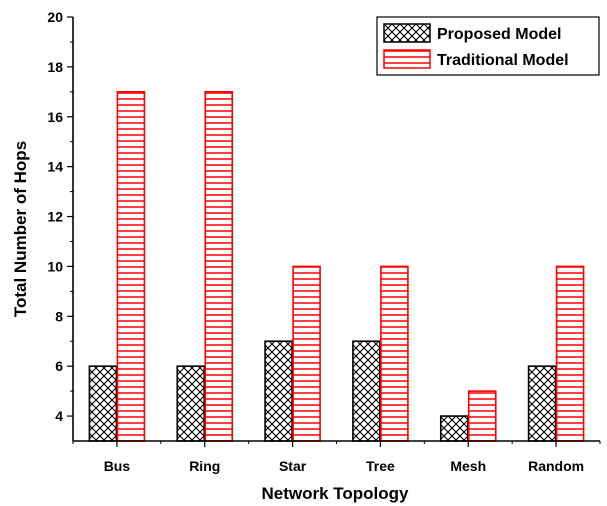  Describe the element at coordinates (482, 416) in the screenshot. I see `bar-traditional-model-mesh` at that location.